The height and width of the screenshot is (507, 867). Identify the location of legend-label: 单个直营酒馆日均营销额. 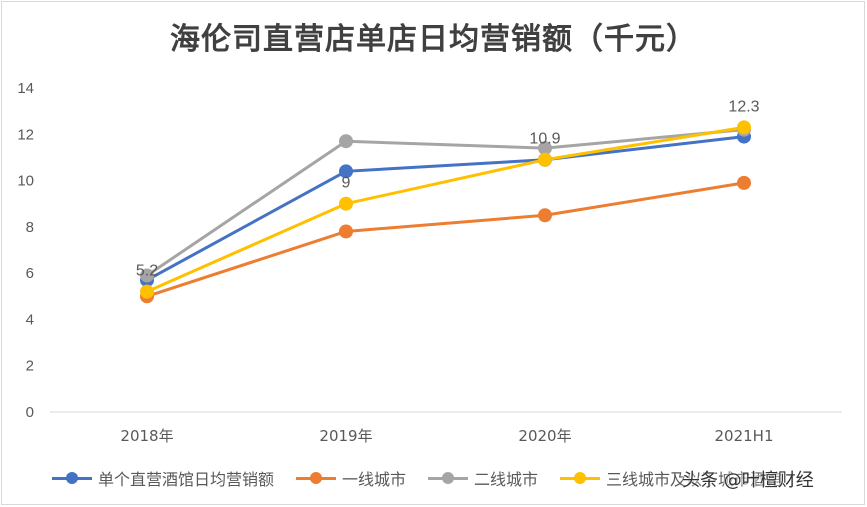
(186, 479).